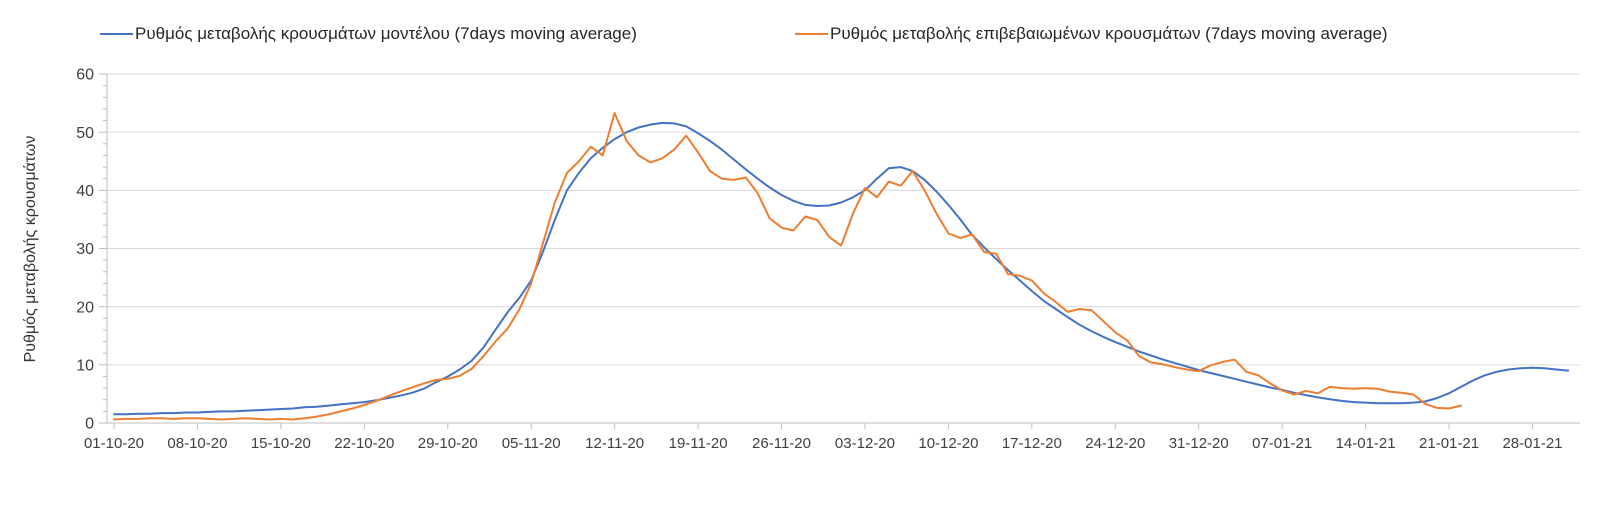  What do you see at coordinates (85, 365) in the screenshot?
I see `y-tick-label: 10` at bounding box center [85, 365].